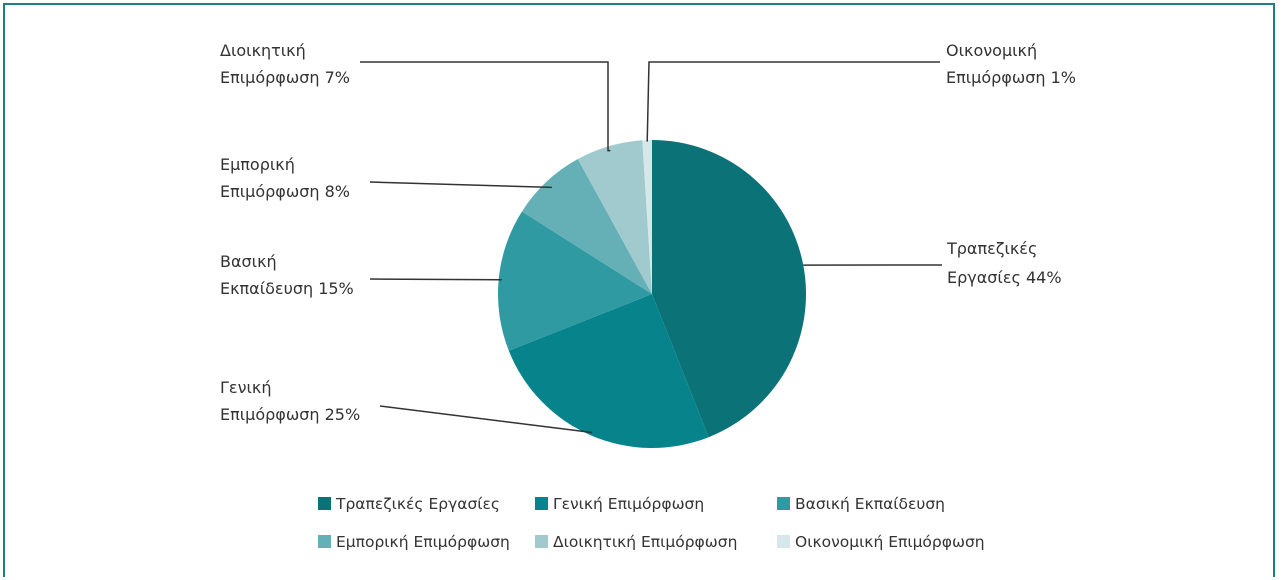  What do you see at coordinates (991, 50) in the screenshot?
I see `slice-label-6-line-1: Οικονομική` at bounding box center [991, 50].